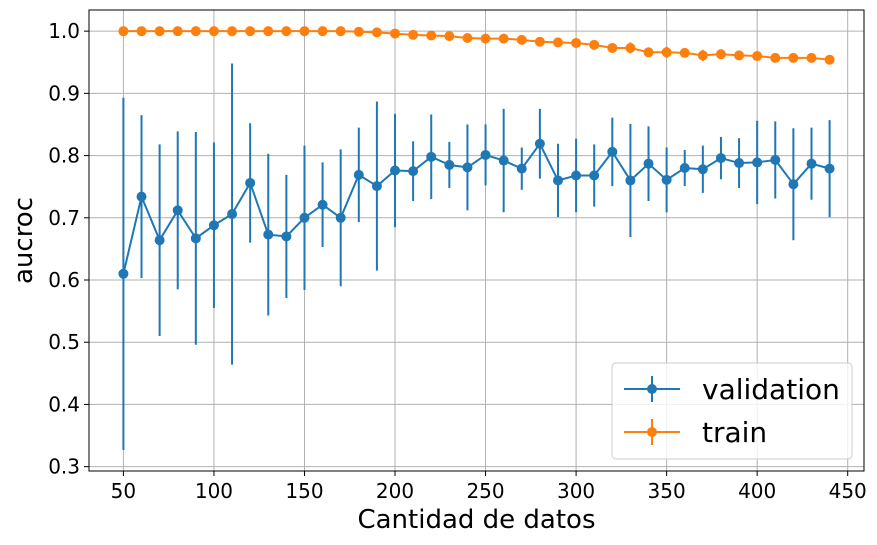  Describe the element at coordinates (64, 156) in the screenshot. I see `y-tick-label: 0.8` at that location.